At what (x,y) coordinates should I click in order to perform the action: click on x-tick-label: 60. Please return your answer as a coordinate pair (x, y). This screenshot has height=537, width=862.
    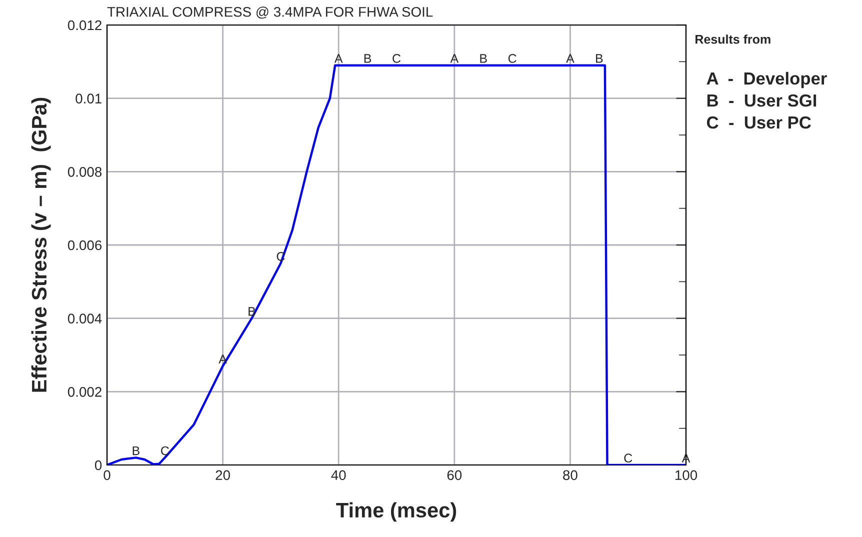
    Looking at the image, I should click on (454, 475).